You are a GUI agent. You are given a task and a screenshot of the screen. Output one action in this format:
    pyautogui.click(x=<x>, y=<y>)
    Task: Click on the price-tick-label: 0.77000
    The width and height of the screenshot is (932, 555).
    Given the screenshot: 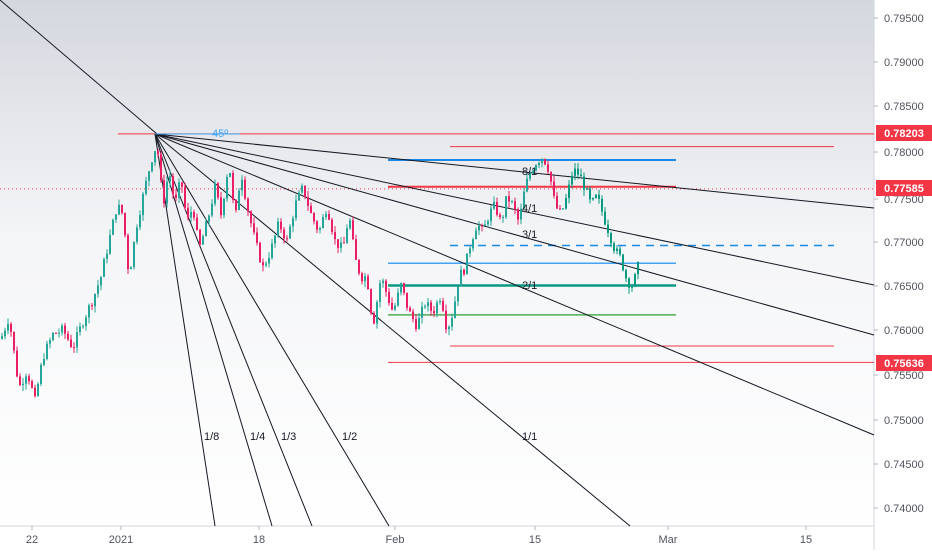 What is the action you would take?
    pyautogui.click(x=904, y=243)
    